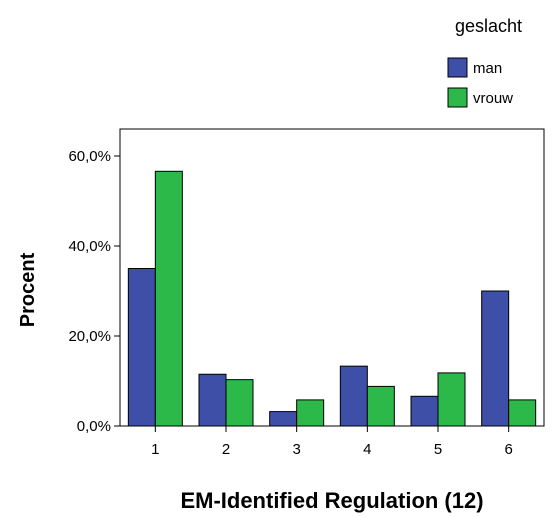 Image resolution: width=554 pixels, height=517 pixels. Describe the element at coordinates (89, 246) in the screenshot. I see `y-tick-label: 40,0%` at that location.